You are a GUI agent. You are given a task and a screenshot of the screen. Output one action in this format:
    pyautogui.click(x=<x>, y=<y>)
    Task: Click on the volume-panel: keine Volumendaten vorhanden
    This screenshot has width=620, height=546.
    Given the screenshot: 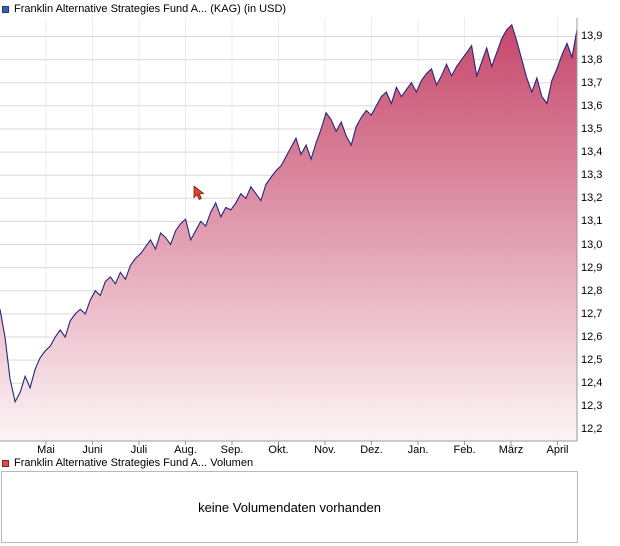 What is the action you would take?
    pyautogui.click(x=289, y=507)
    